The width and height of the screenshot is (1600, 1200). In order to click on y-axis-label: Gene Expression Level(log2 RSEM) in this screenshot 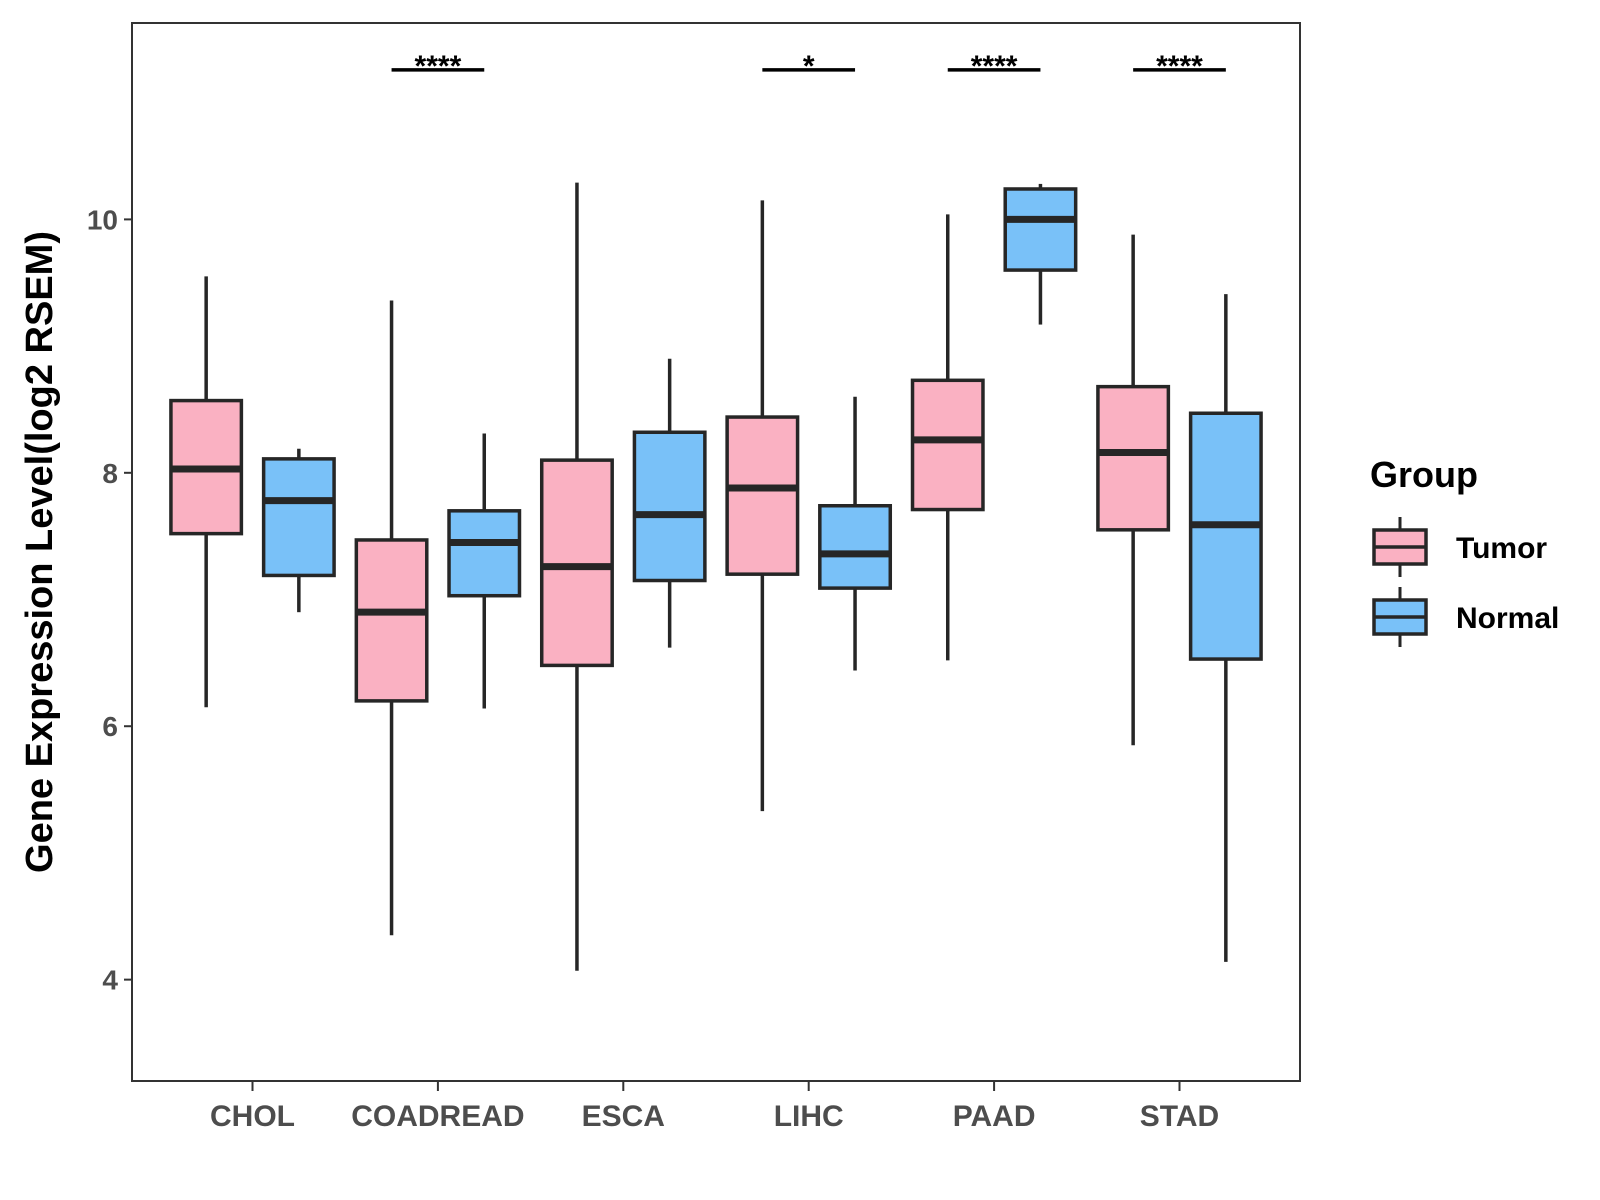, I will do `click(40, 552)`.